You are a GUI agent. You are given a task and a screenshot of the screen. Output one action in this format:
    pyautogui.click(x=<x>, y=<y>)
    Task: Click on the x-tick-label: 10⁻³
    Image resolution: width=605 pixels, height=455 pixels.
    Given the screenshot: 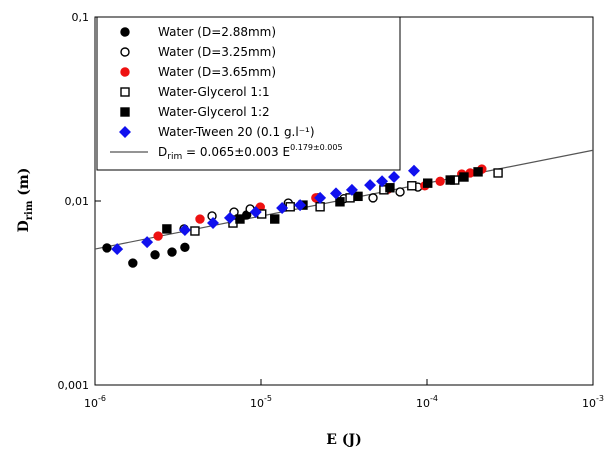 What is the action you would take?
    pyautogui.click(x=593, y=402)
    